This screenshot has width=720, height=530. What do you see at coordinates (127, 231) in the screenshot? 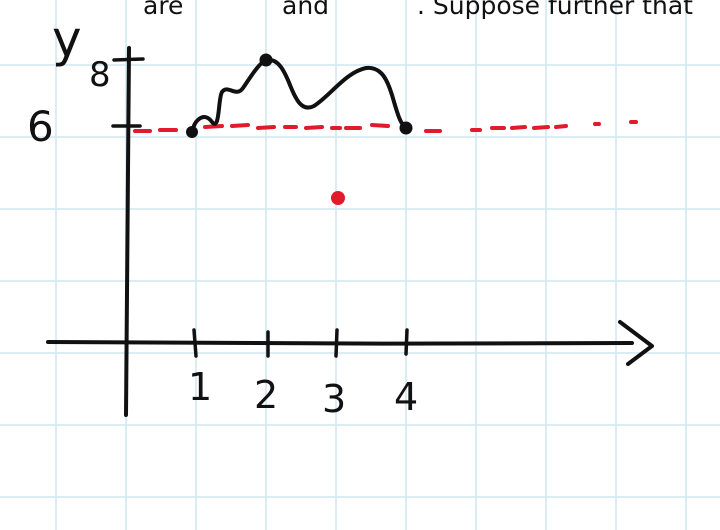
I see `y-axis` at bounding box center [127, 231].